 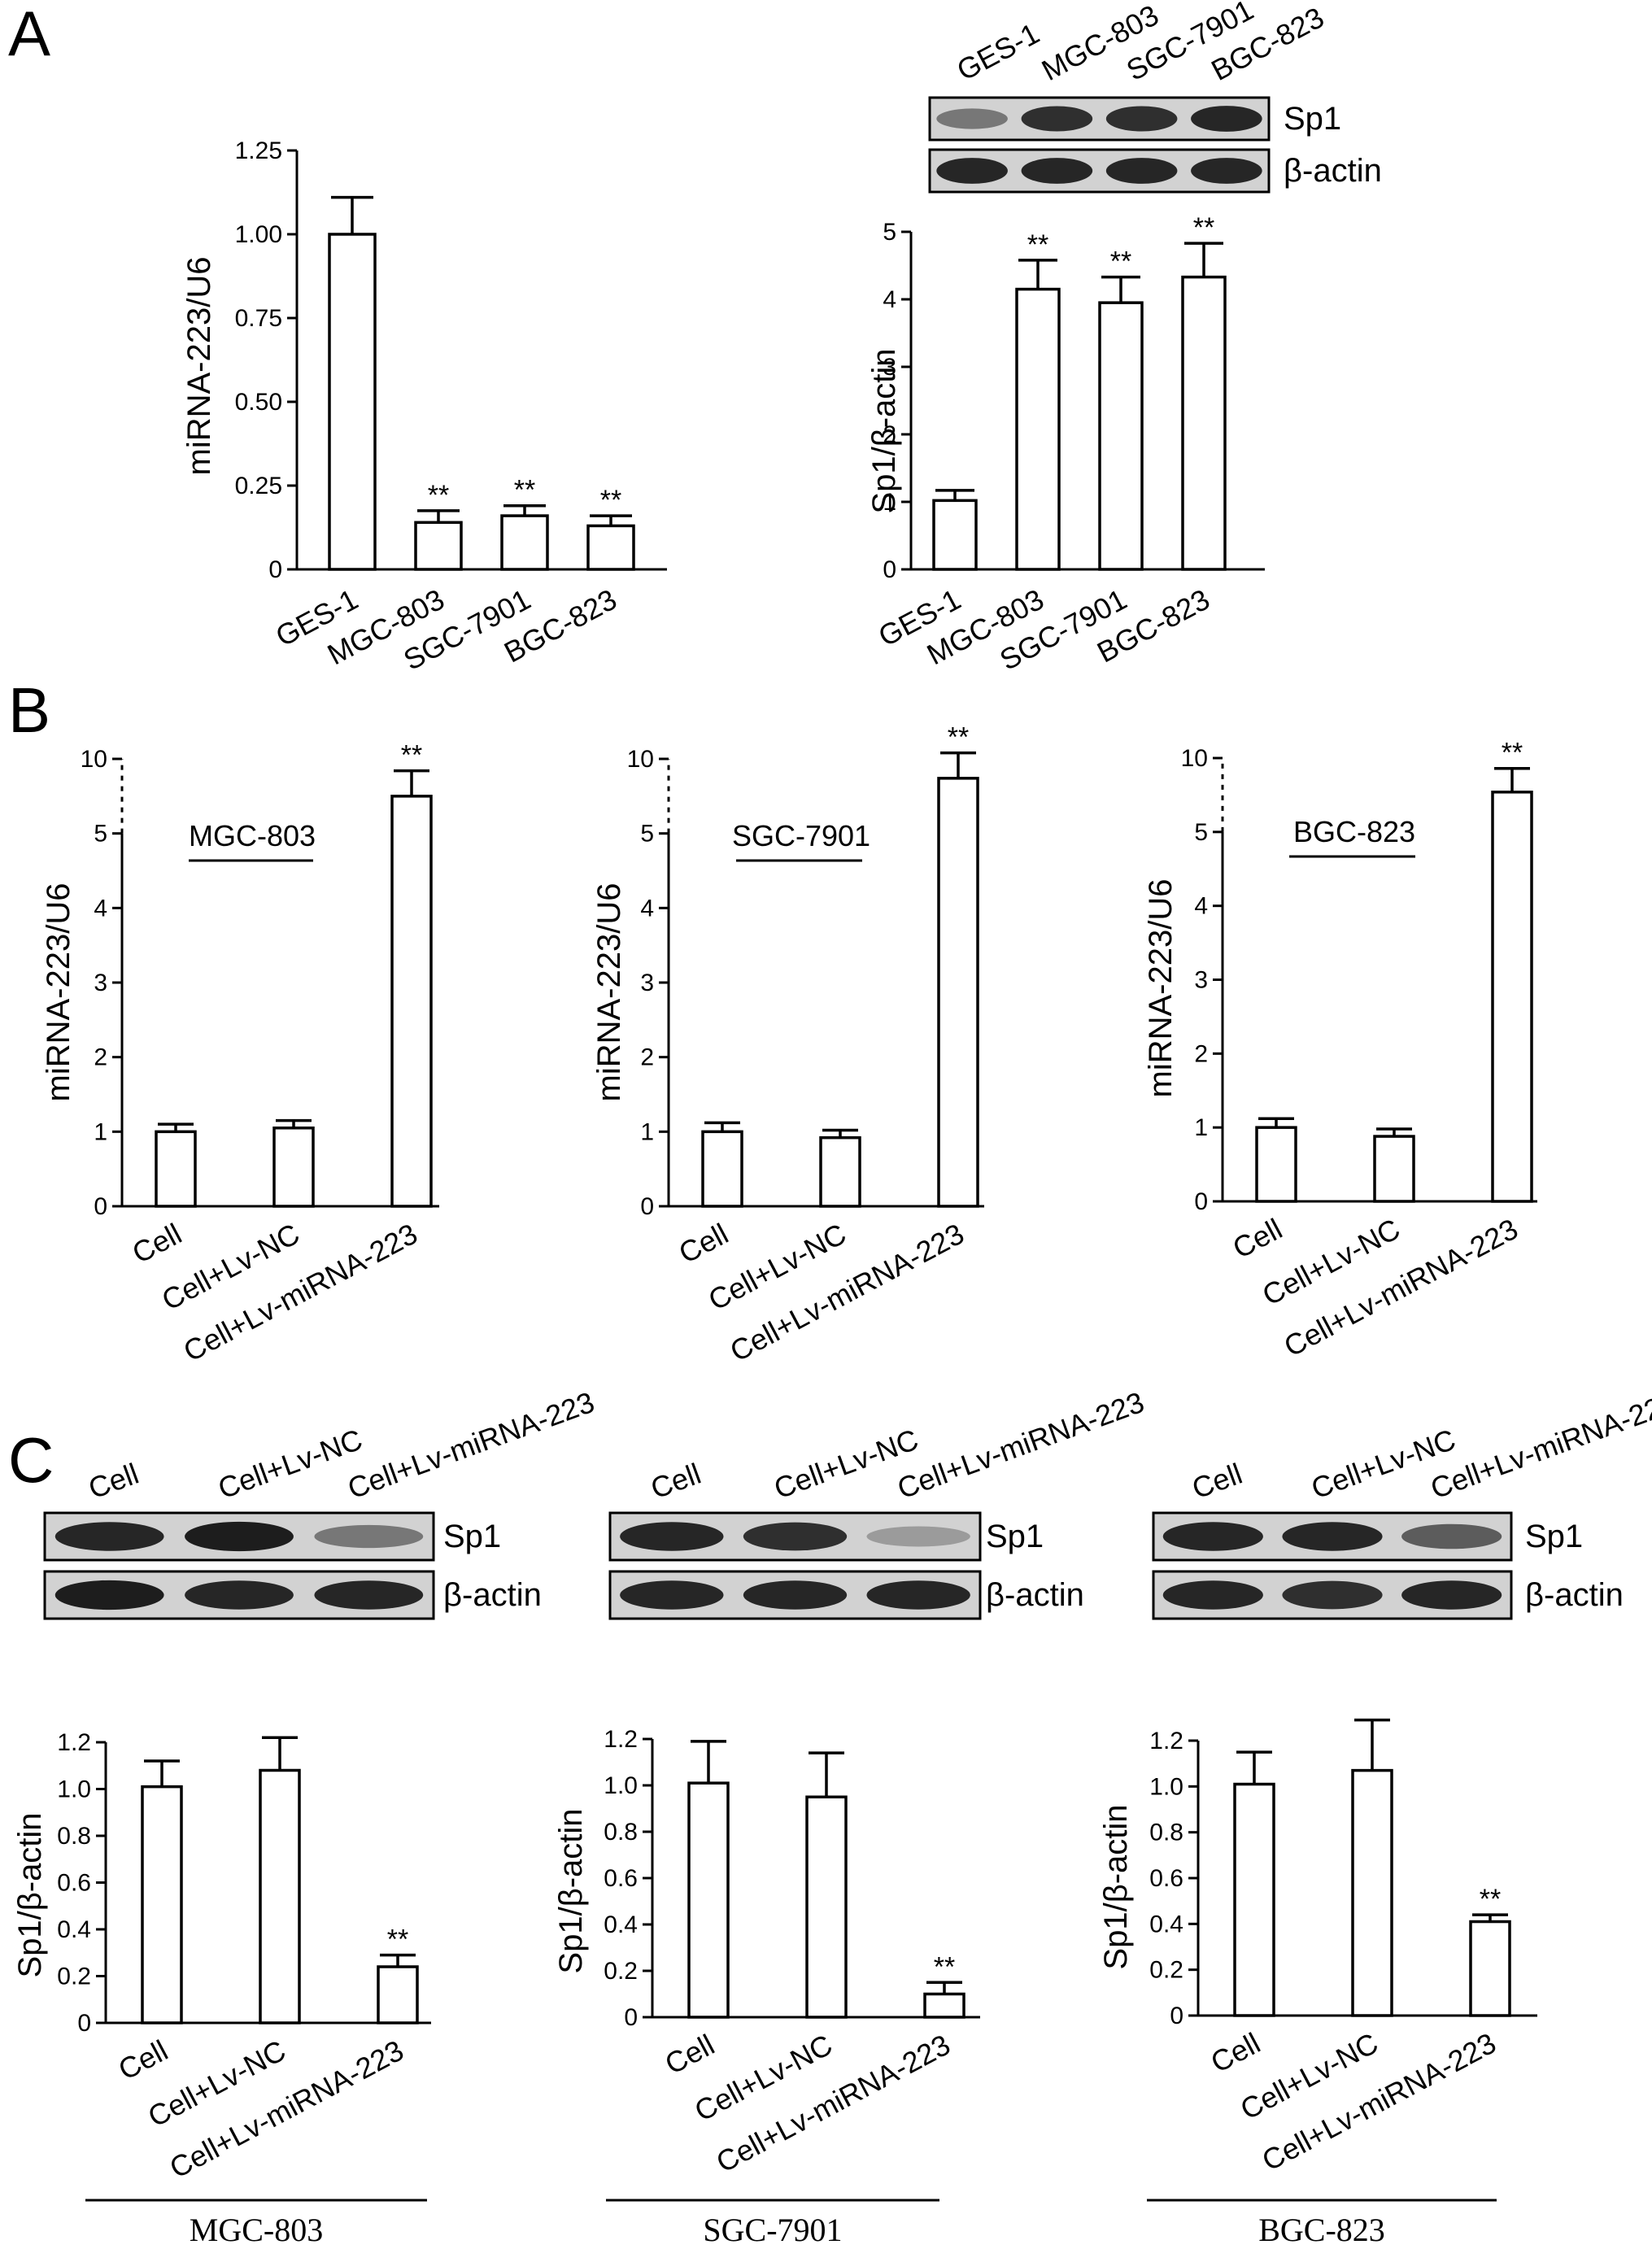 What do you see at coordinates (471, 1445) in the screenshot?
I see `blot-lane-label: Cell+Lv-miRNA-223` at bounding box center [471, 1445].